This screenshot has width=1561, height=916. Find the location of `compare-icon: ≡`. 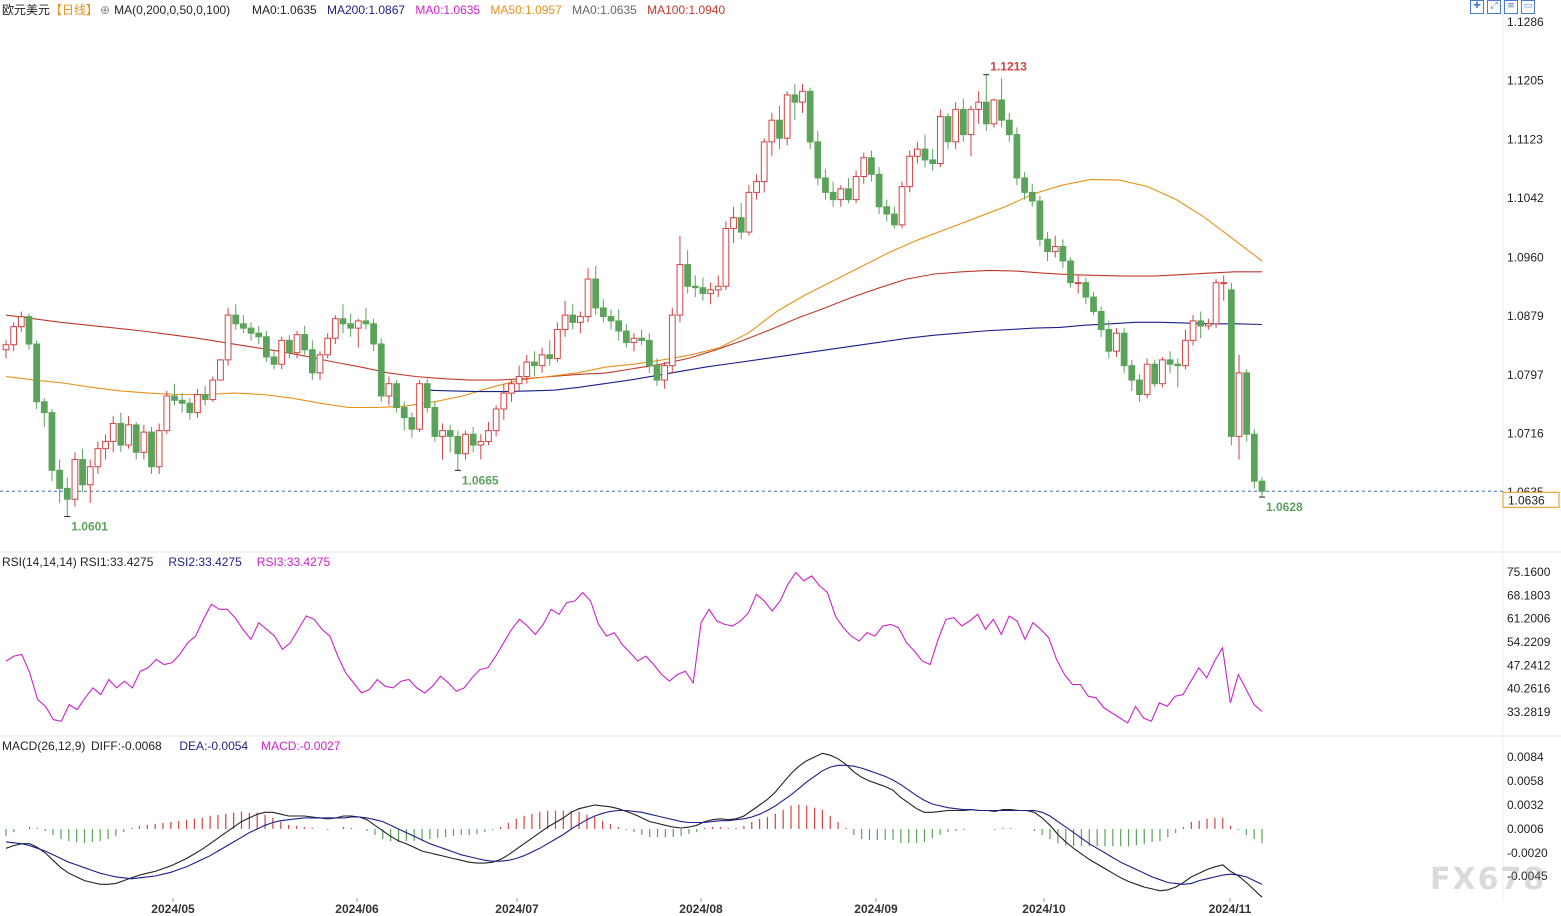

compare-icon: ≡ is located at coordinates (1511, 7).